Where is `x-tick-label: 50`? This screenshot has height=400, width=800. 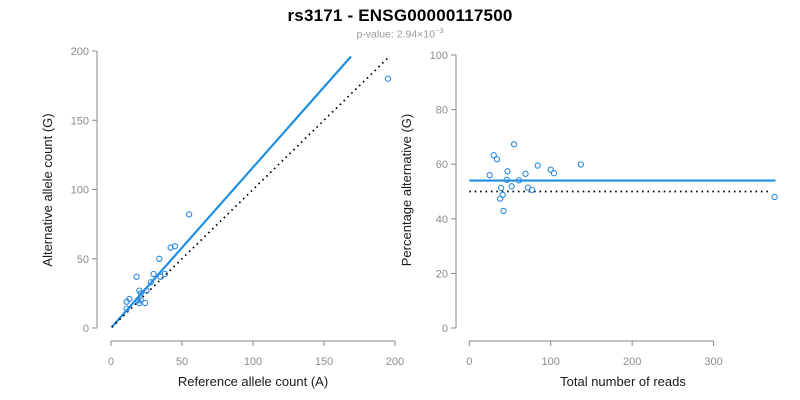
x-tick-label: 50 is located at coordinates (182, 362).